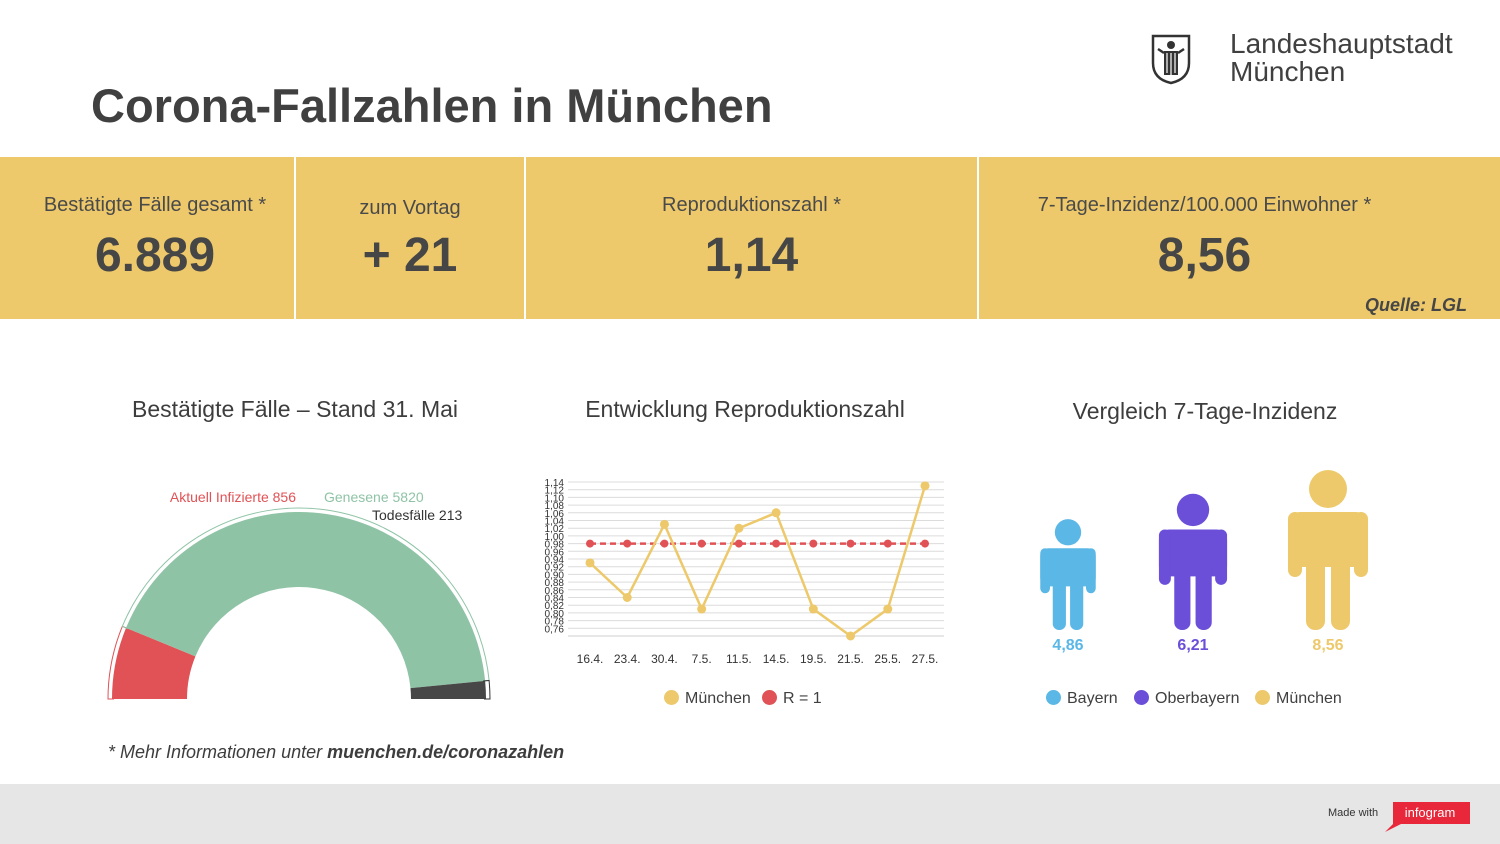 This screenshot has width=1500, height=844. Describe the element at coordinates (432, 105) in the screenshot. I see `page-title: Corona-Fallzahlen in München` at that location.